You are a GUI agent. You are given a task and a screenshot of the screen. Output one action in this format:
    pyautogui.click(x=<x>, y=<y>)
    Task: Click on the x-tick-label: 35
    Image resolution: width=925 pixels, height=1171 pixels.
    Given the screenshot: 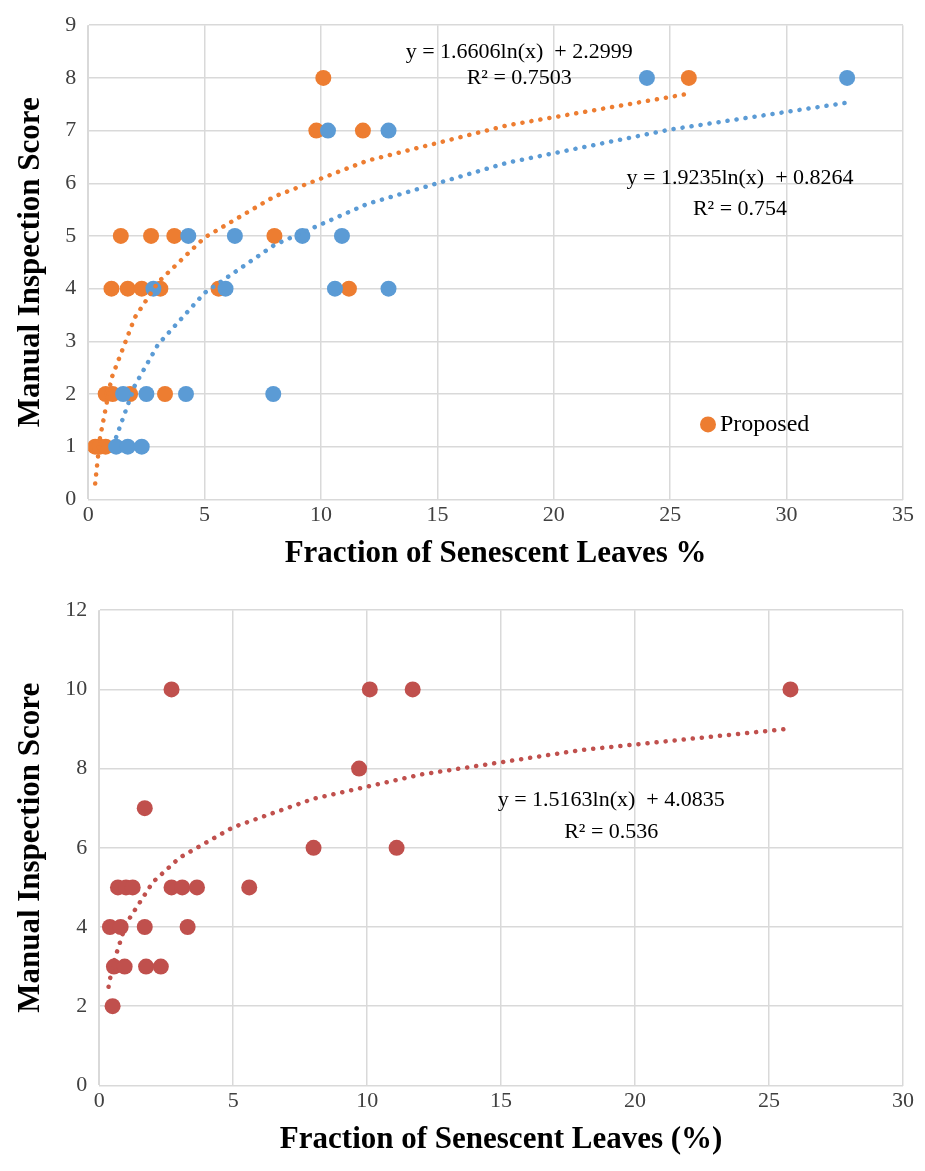 What is the action you would take?
    pyautogui.click(x=903, y=514)
    